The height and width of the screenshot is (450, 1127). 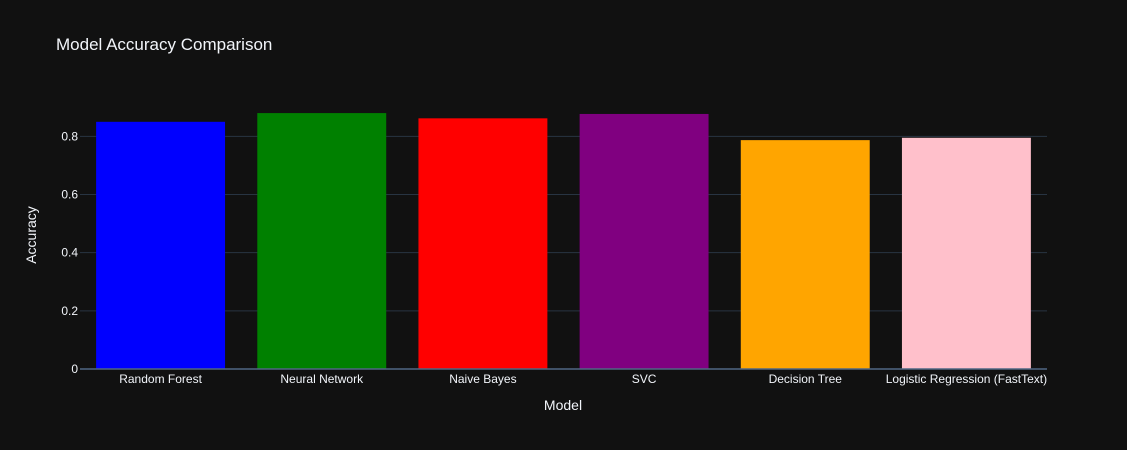 I want to click on x-axis-title: Model, so click(x=563, y=405).